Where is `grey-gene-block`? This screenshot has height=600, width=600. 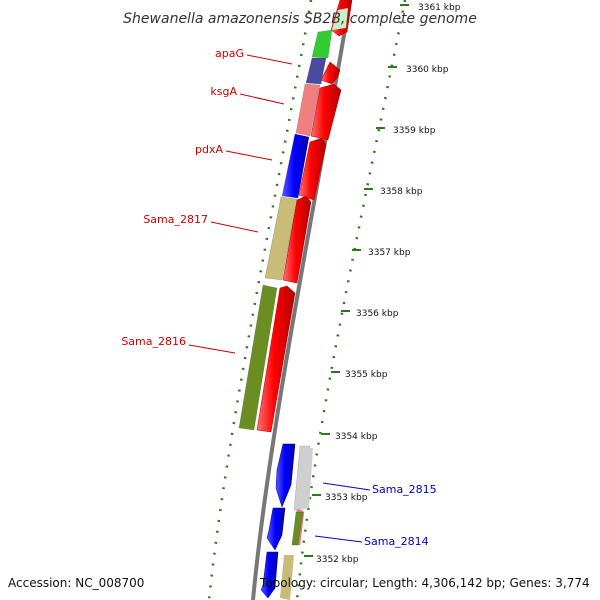 grey-gene-block is located at coordinates (305, 479).